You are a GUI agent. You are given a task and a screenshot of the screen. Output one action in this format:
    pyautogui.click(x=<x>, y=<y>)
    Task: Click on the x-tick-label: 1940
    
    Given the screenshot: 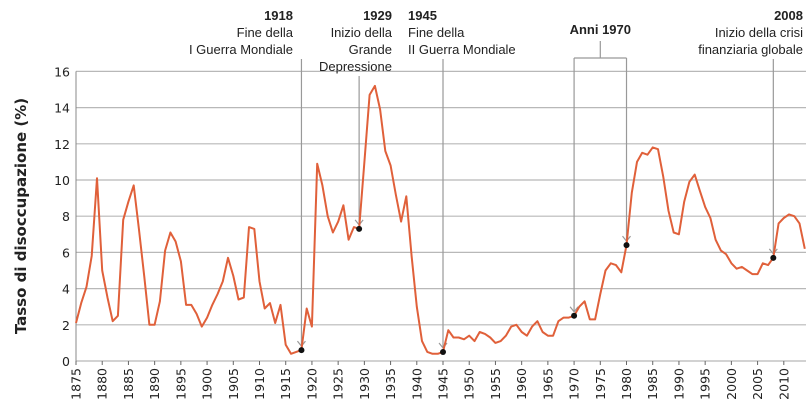 What is the action you would take?
    pyautogui.click(x=416, y=384)
    